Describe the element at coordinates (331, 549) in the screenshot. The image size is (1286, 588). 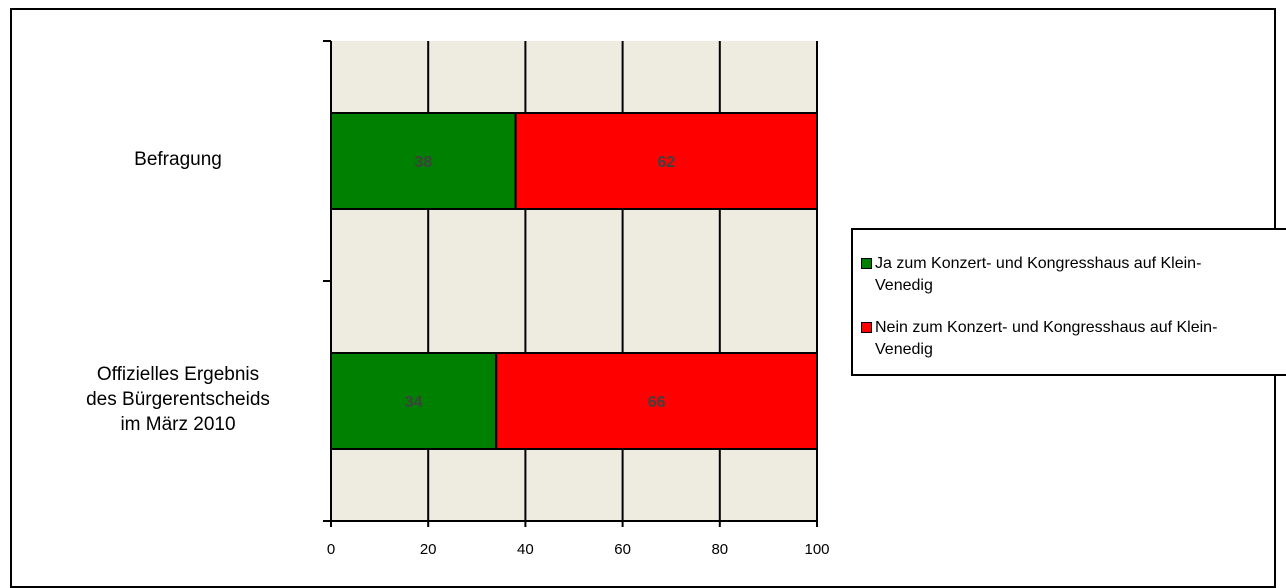
I see `x-tick-label-0: 0` at that location.